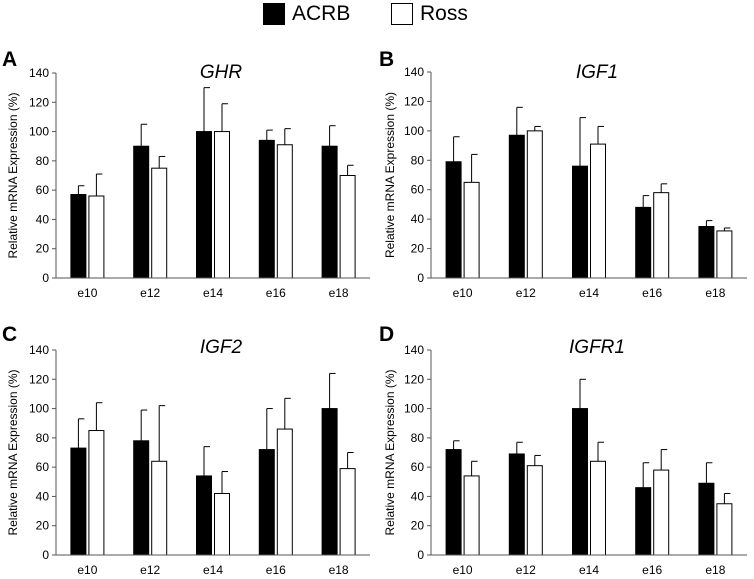 This screenshot has height=579, width=754. What do you see at coordinates (643, 242) in the screenshot?
I see `bar-b-acrb-e16` at bounding box center [643, 242].